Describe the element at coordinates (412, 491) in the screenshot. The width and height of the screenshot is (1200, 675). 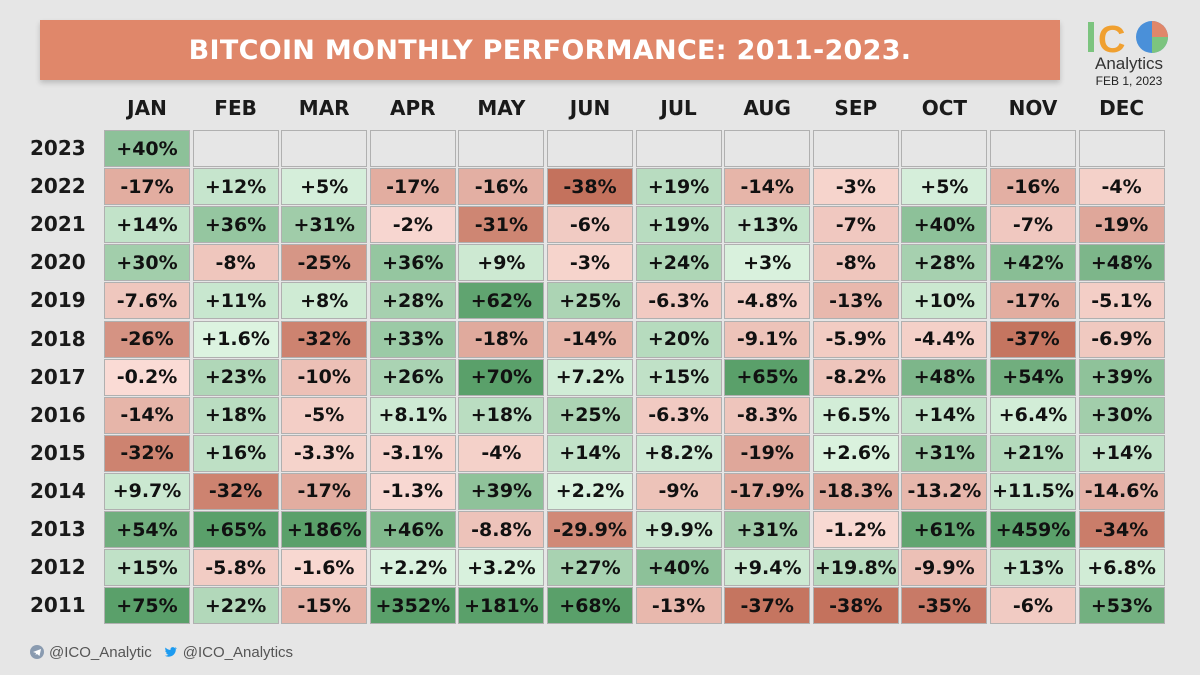
I see `heatmap-cell: -1.3%` at that location.